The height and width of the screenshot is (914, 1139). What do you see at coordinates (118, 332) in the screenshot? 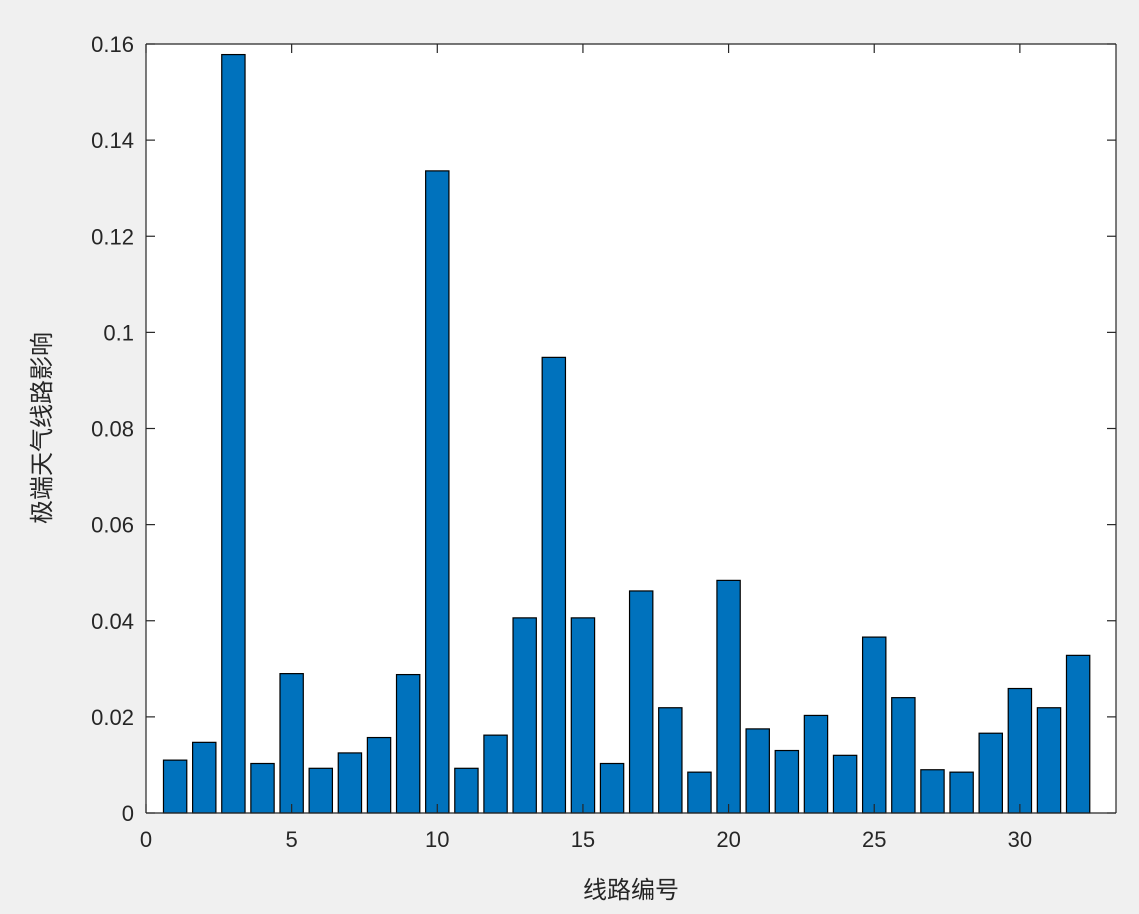
I see `y-tick-label: 0.1` at bounding box center [118, 332].